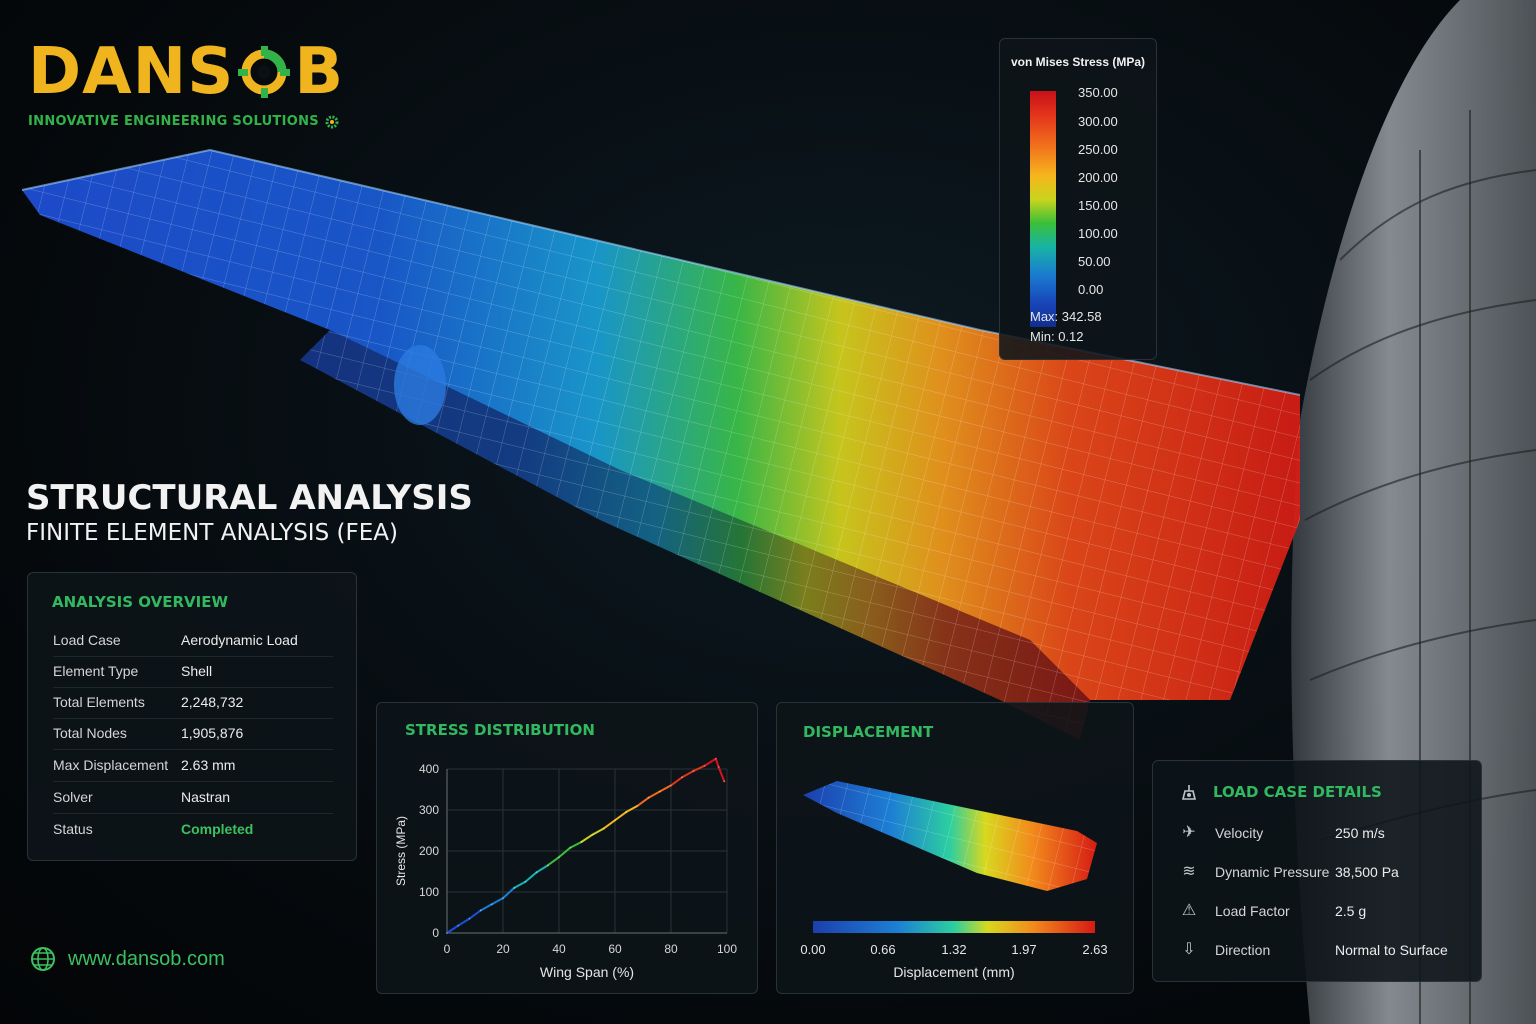 The width and height of the screenshot is (1536, 1024). I want to click on gear-icon, so click(264, 72).